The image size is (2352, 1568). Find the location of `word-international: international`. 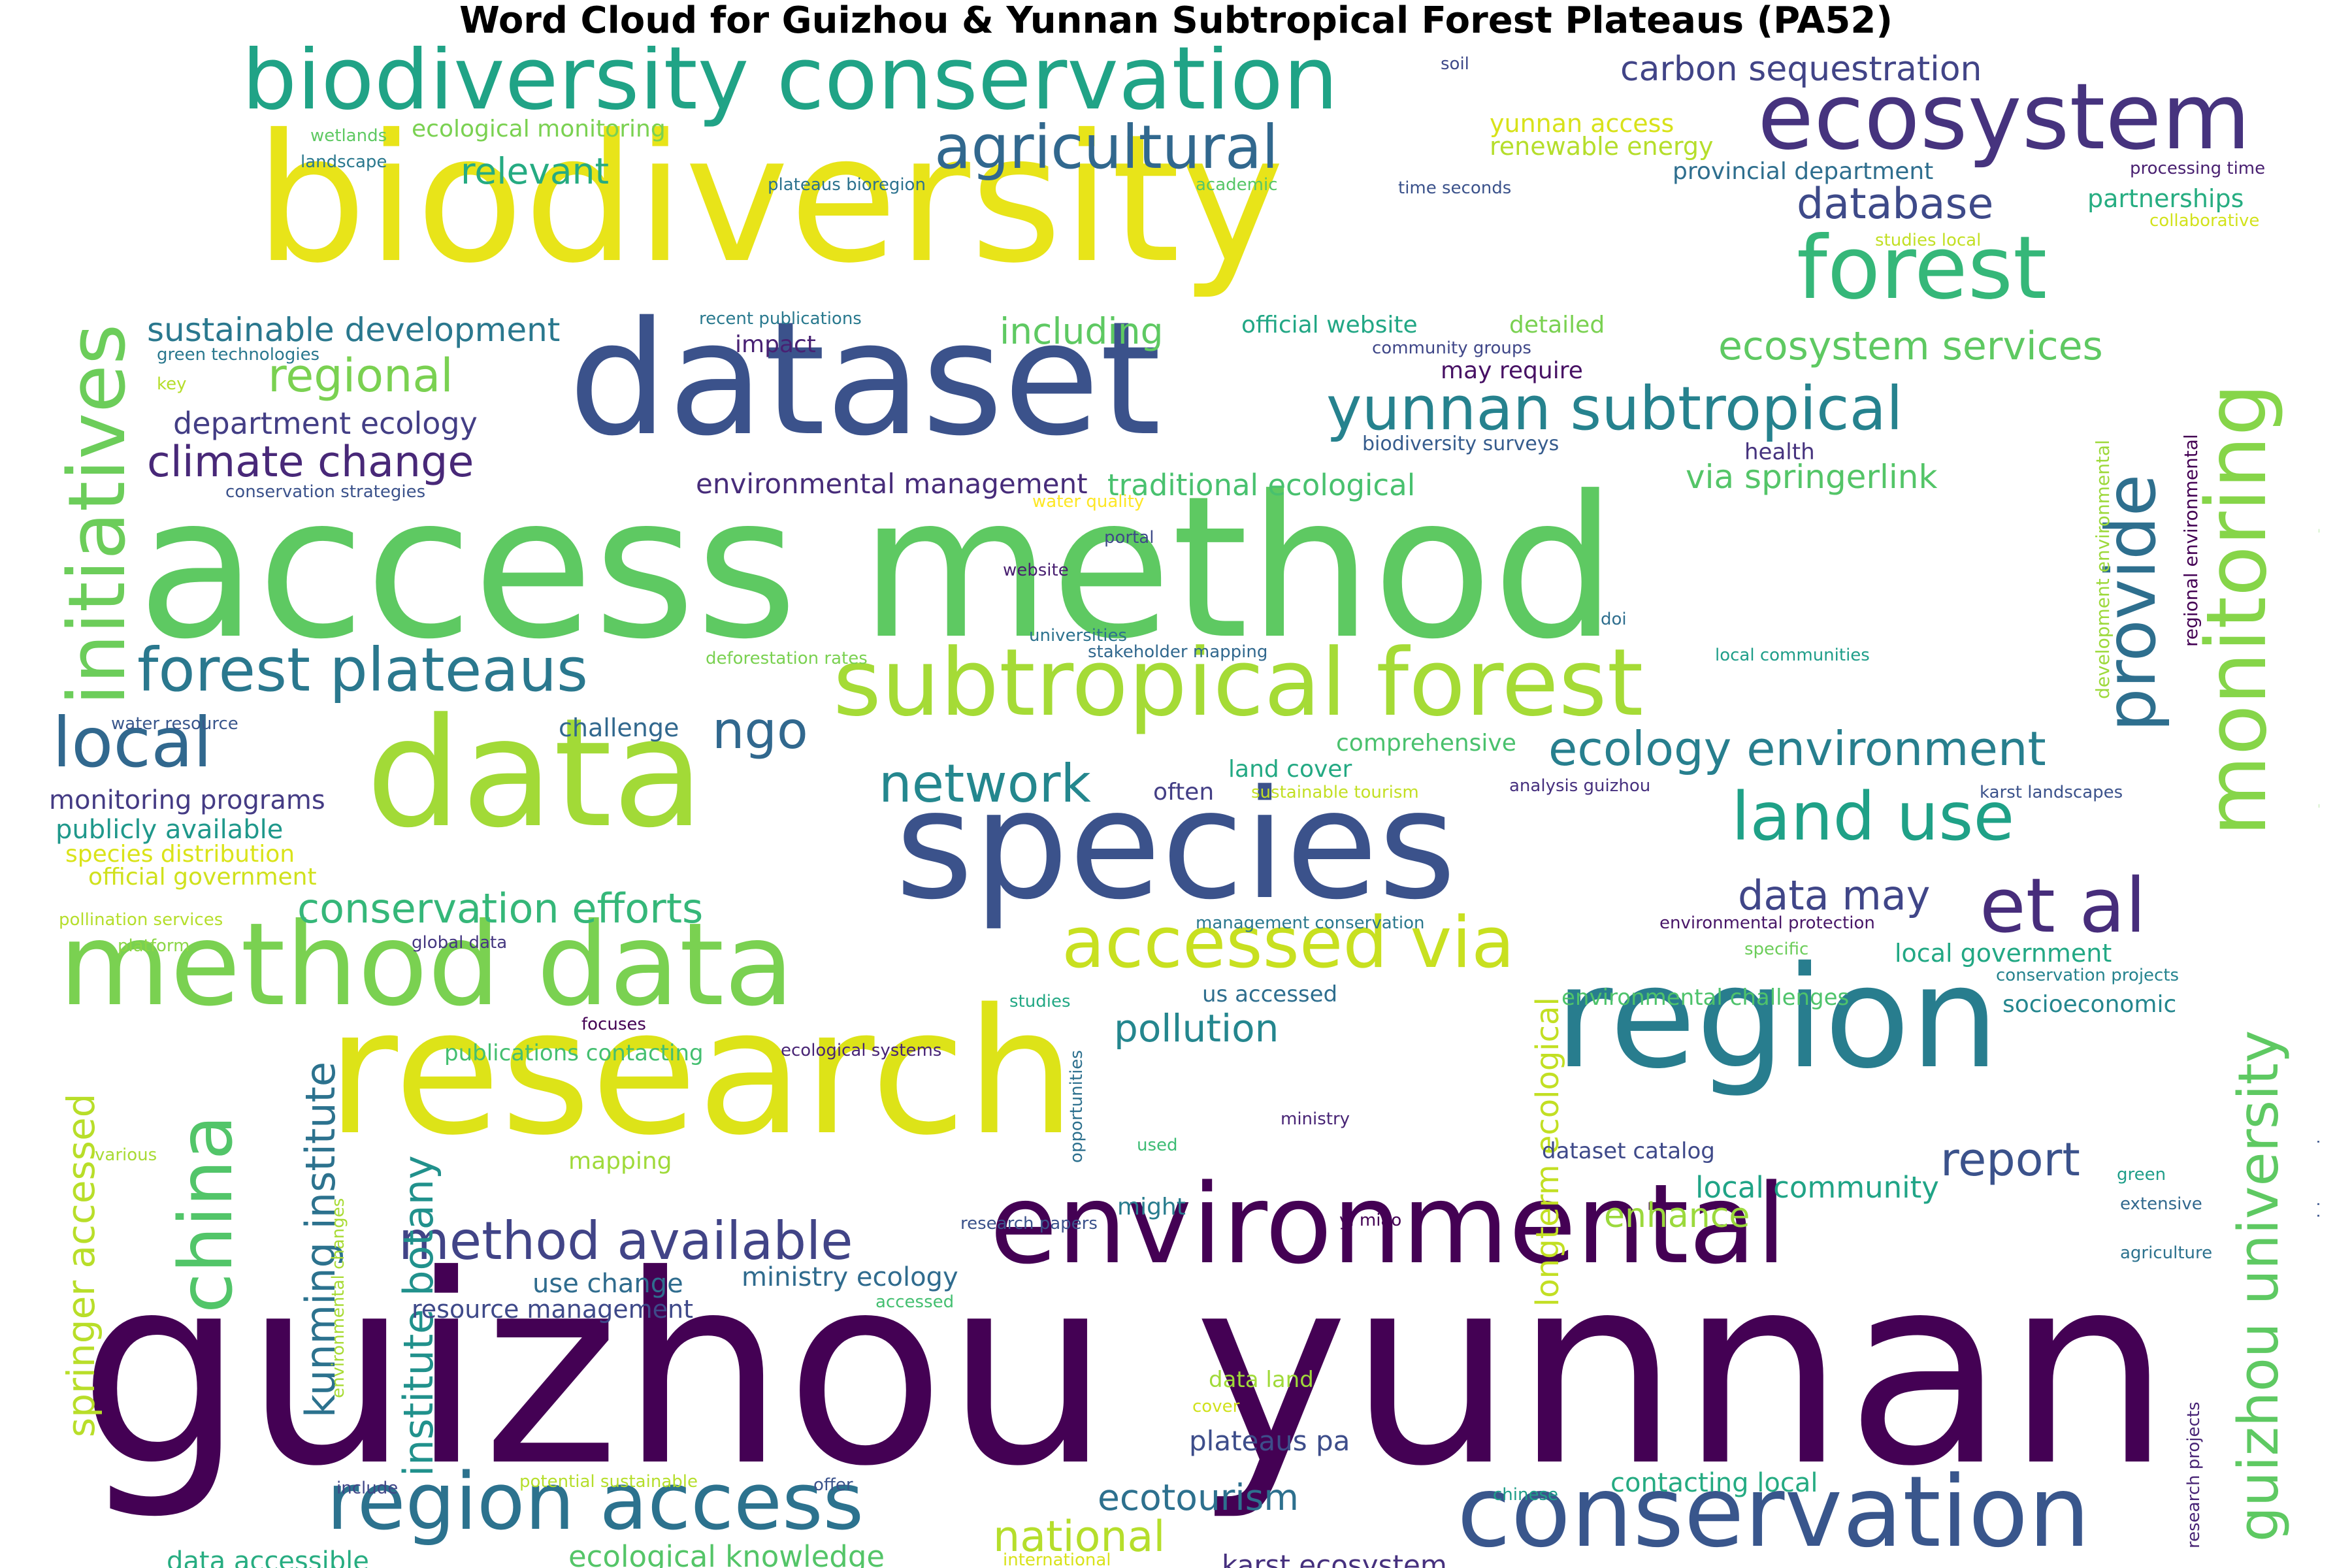

word-international: international is located at coordinates (1057, 1559).